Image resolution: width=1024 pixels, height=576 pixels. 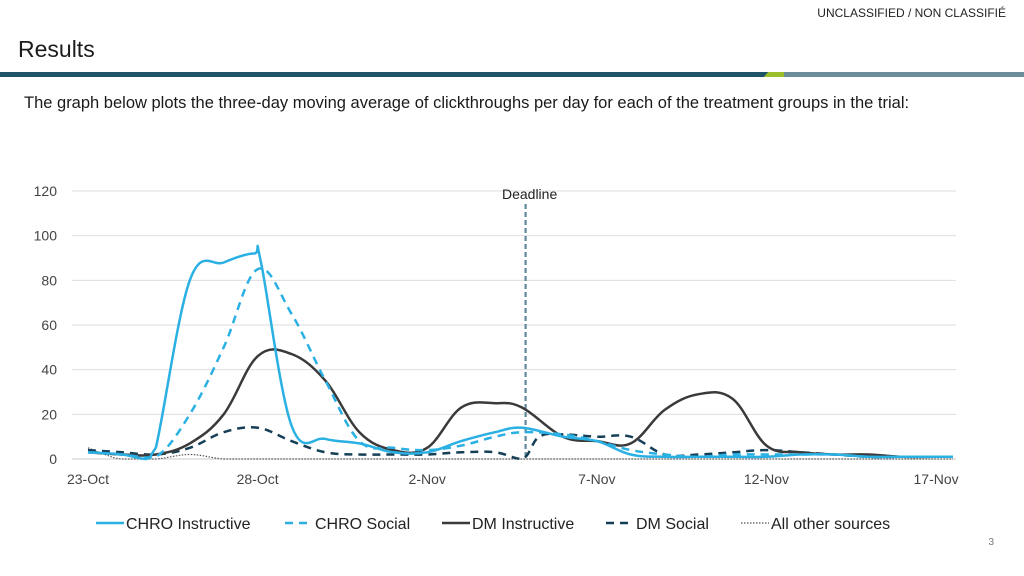 What do you see at coordinates (766, 479) in the screenshot?
I see `x-tick-label: 12-Nov` at bounding box center [766, 479].